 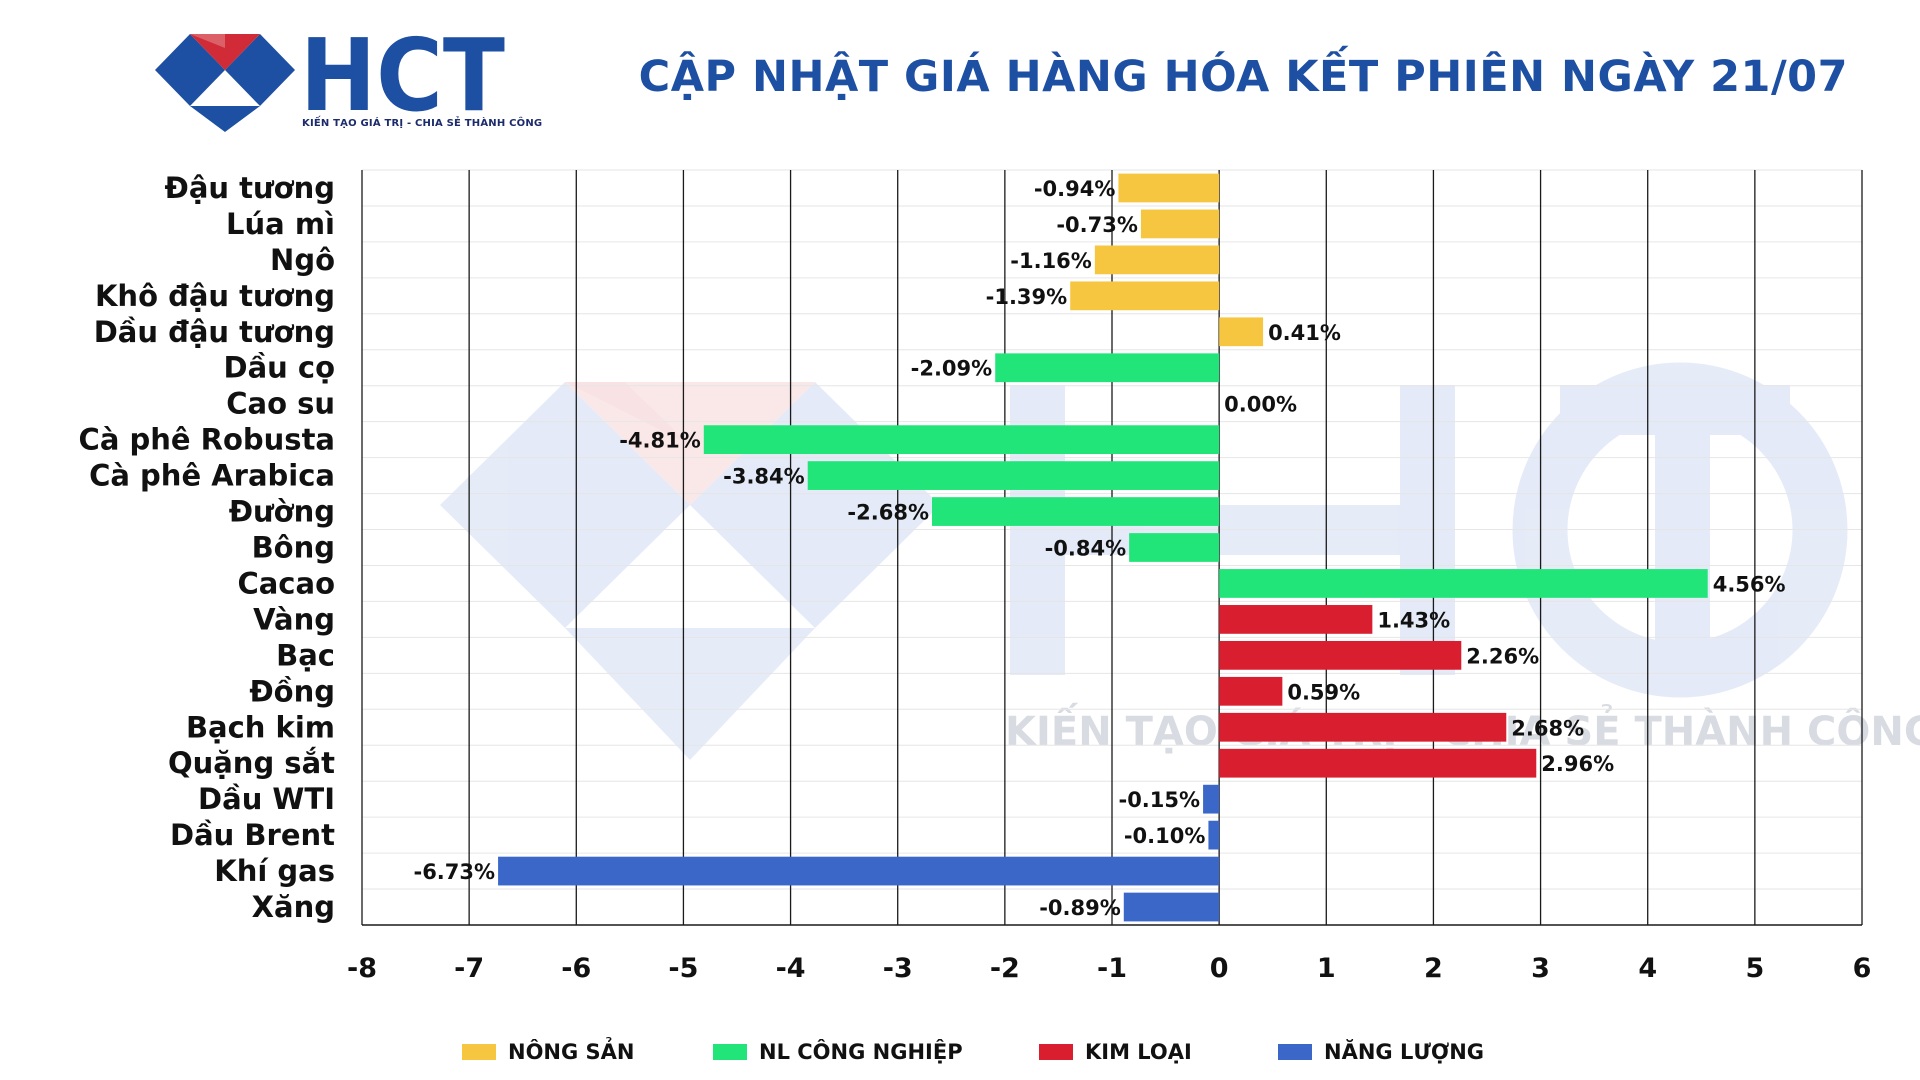 What do you see at coordinates (1097, 225) in the screenshot?
I see `data-label: -0.73%` at bounding box center [1097, 225].